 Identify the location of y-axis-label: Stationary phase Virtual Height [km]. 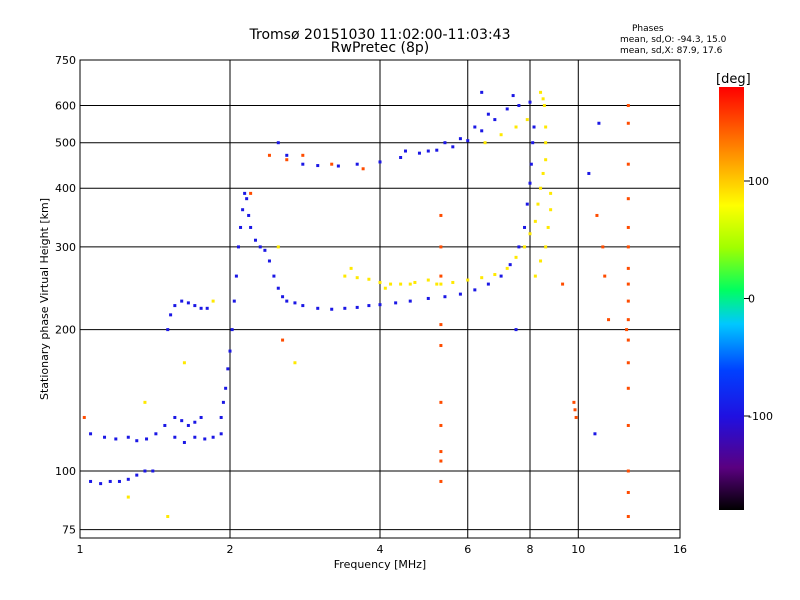
(44, 299).